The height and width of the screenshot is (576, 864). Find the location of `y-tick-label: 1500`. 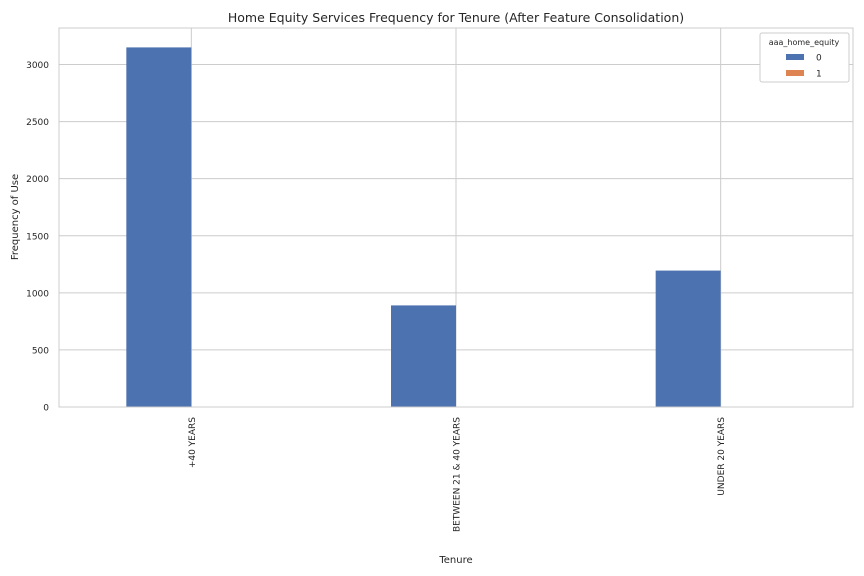

y-tick-label: 1500 is located at coordinates (37, 237).